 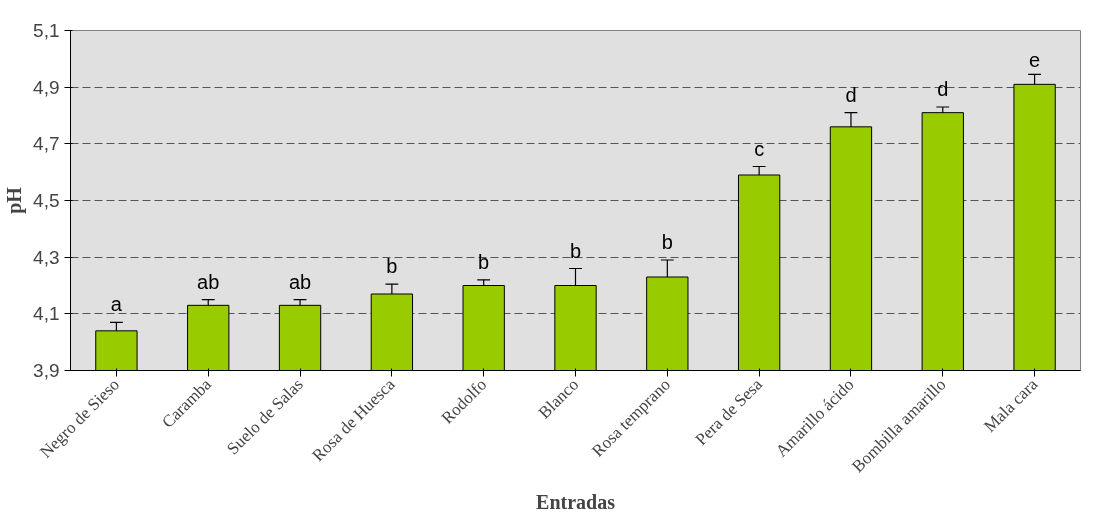 I want to click on y-tick-label: 4,9, so click(x=46, y=87).